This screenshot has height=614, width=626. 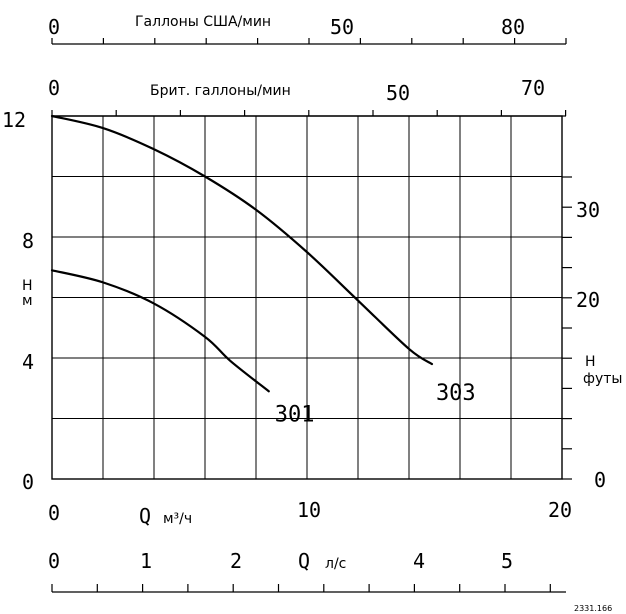 What do you see at coordinates (236, 561) in the screenshot?
I see `lps-tick-2: 2` at bounding box center [236, 561].